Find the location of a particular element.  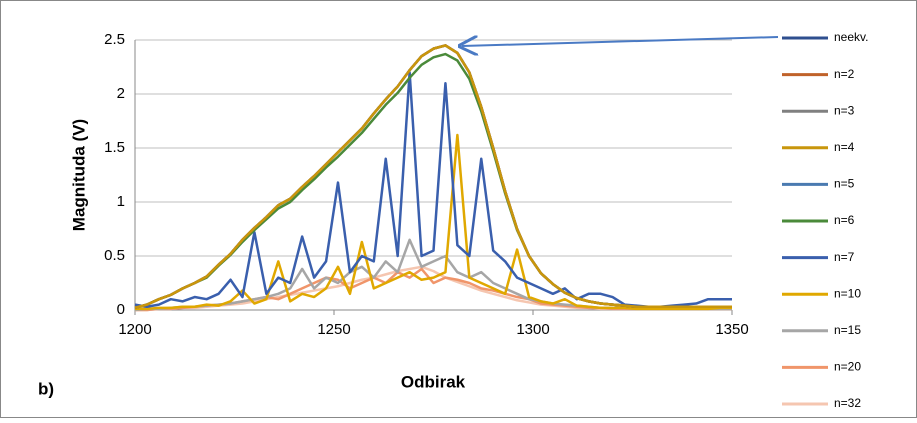

legend-label: n=5 is located at coordinates (844, 184).